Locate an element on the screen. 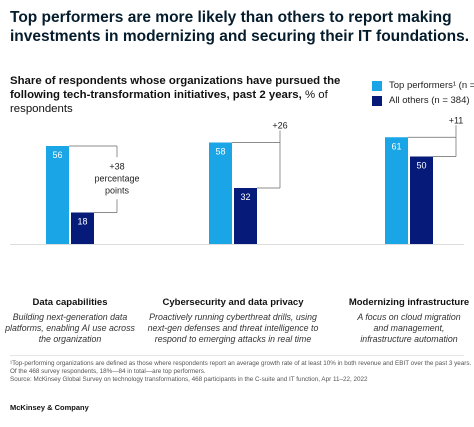  brand-name: McKinsey & Company is located at coordinates (49, 407).